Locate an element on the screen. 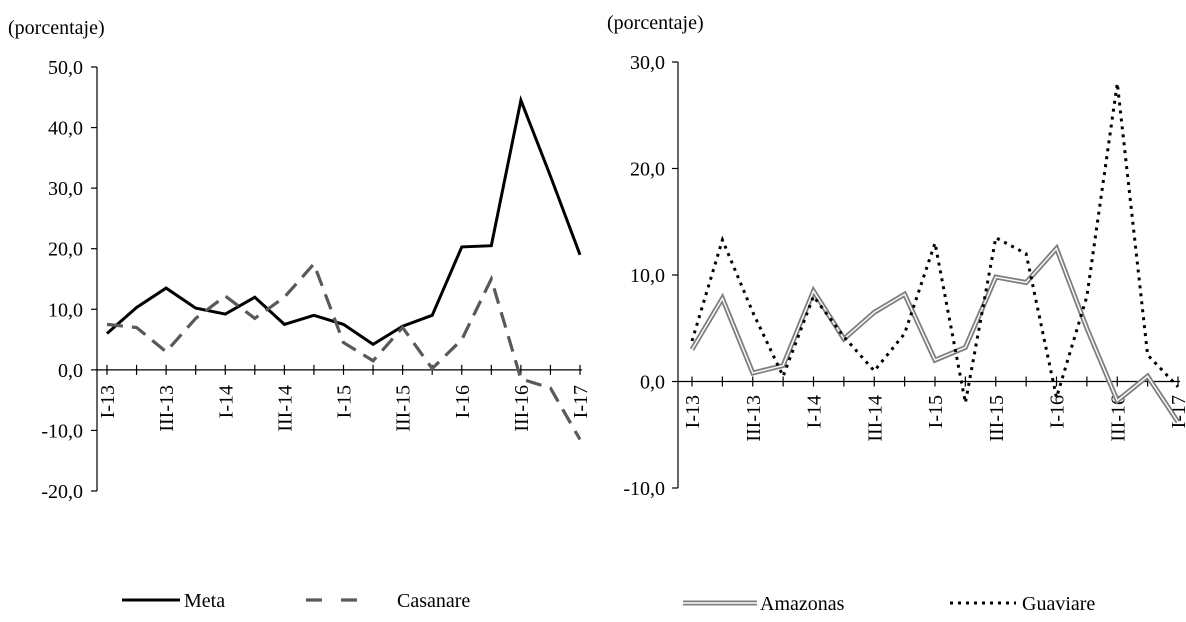 This screenshot has width=1186, height=622. series-casanare-line is located at coordinates (344, 350).